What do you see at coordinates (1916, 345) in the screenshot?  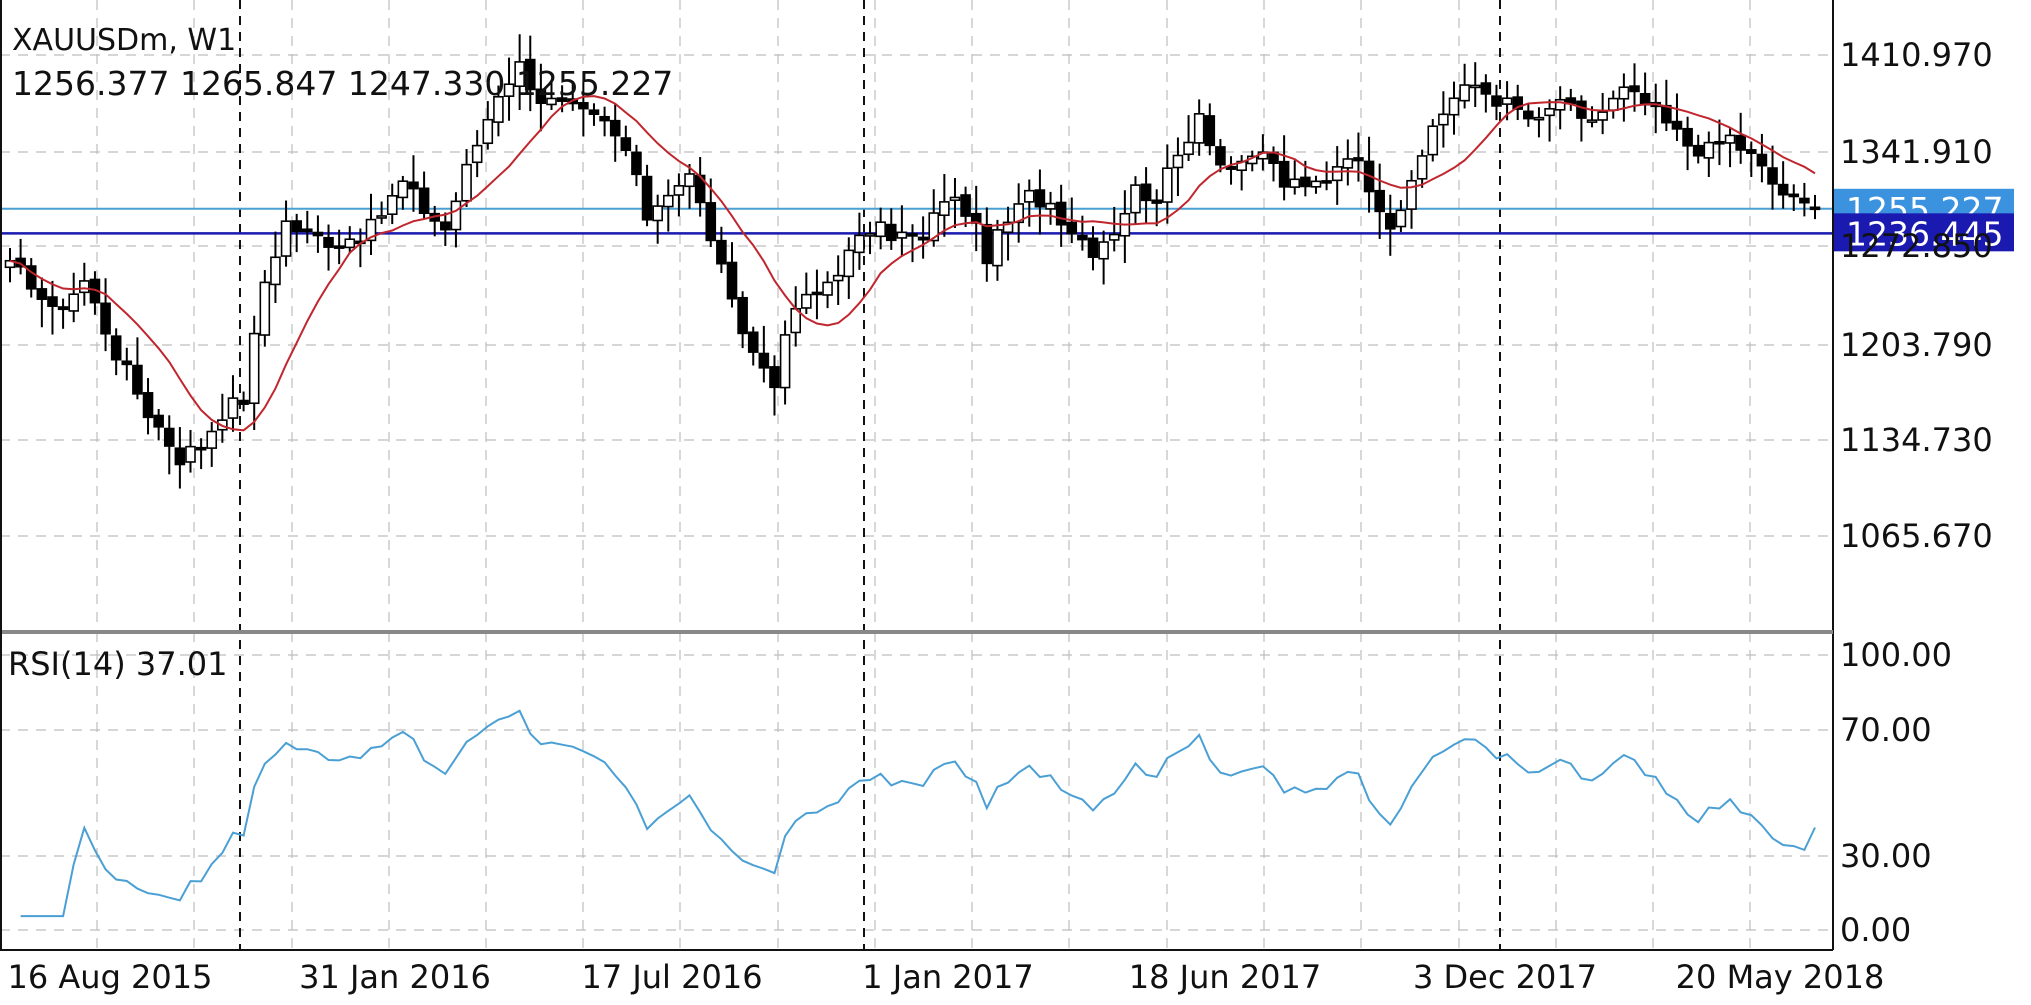 I see `price-tick-label: 1203.790` at bounding box center [1916, 345].